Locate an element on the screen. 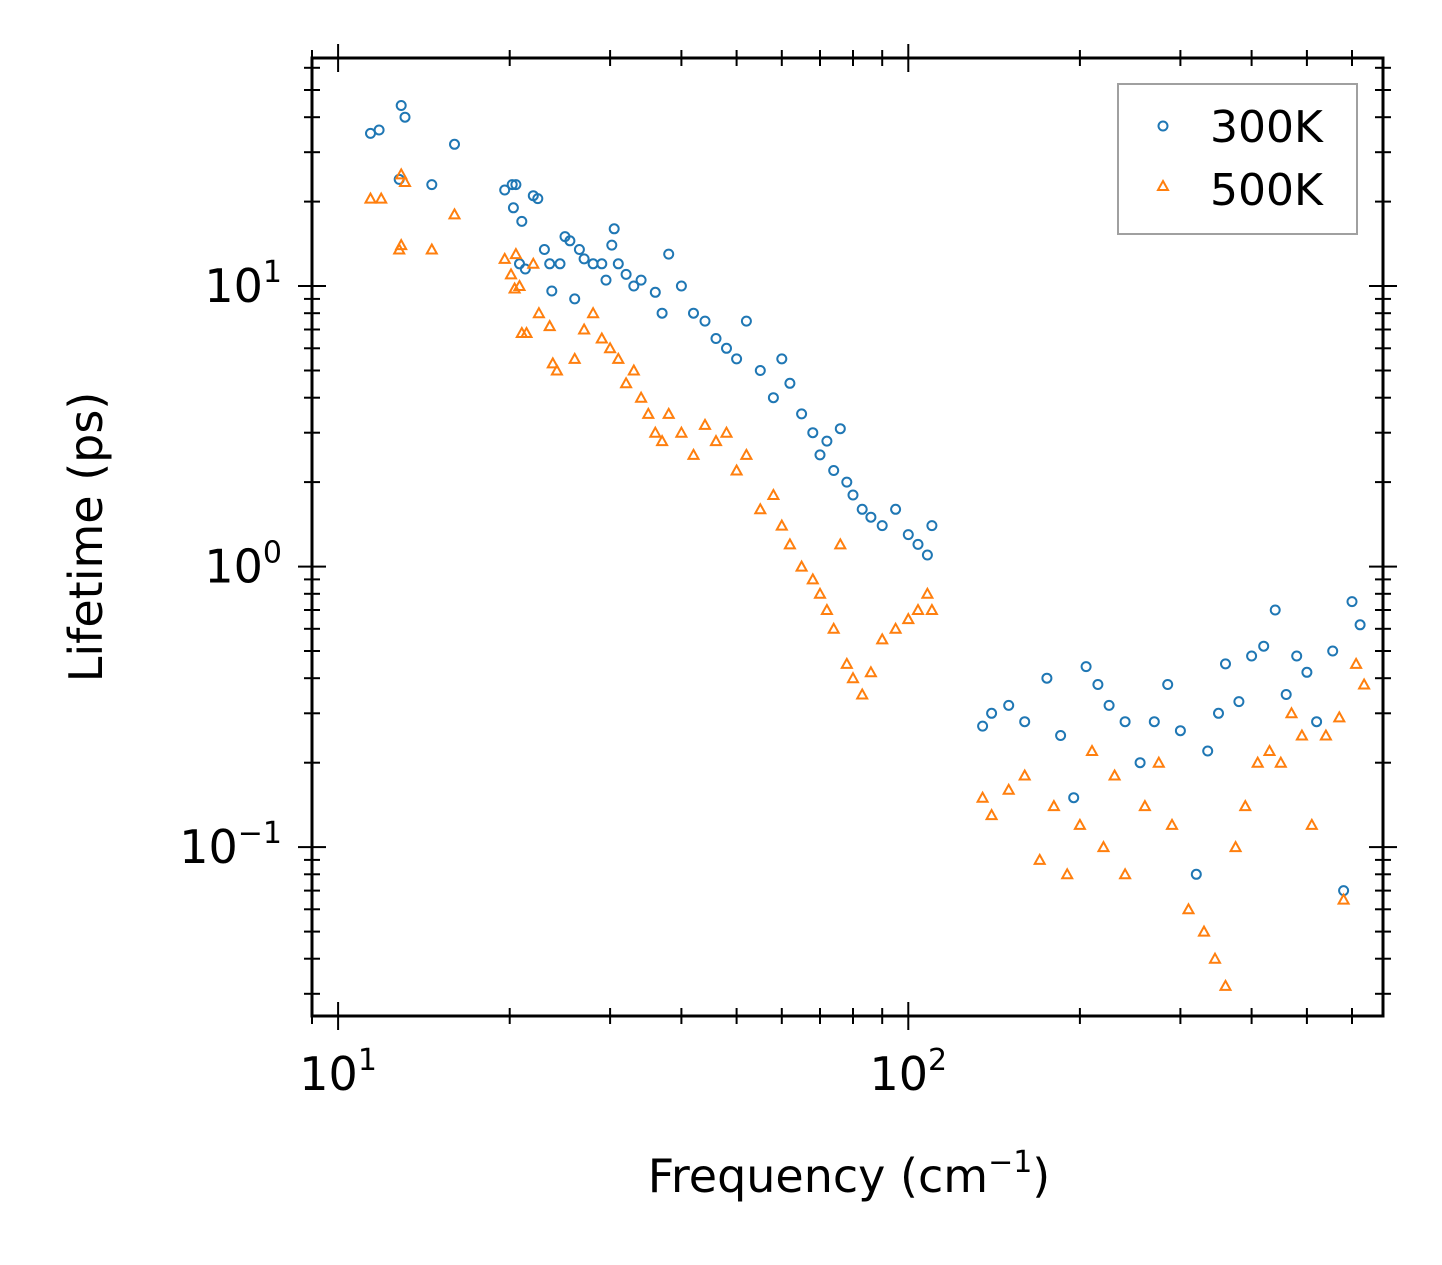 The width and height of the screenshot is (1442, 1265). legend-marker-500k is located at coordinates (1163, 184).